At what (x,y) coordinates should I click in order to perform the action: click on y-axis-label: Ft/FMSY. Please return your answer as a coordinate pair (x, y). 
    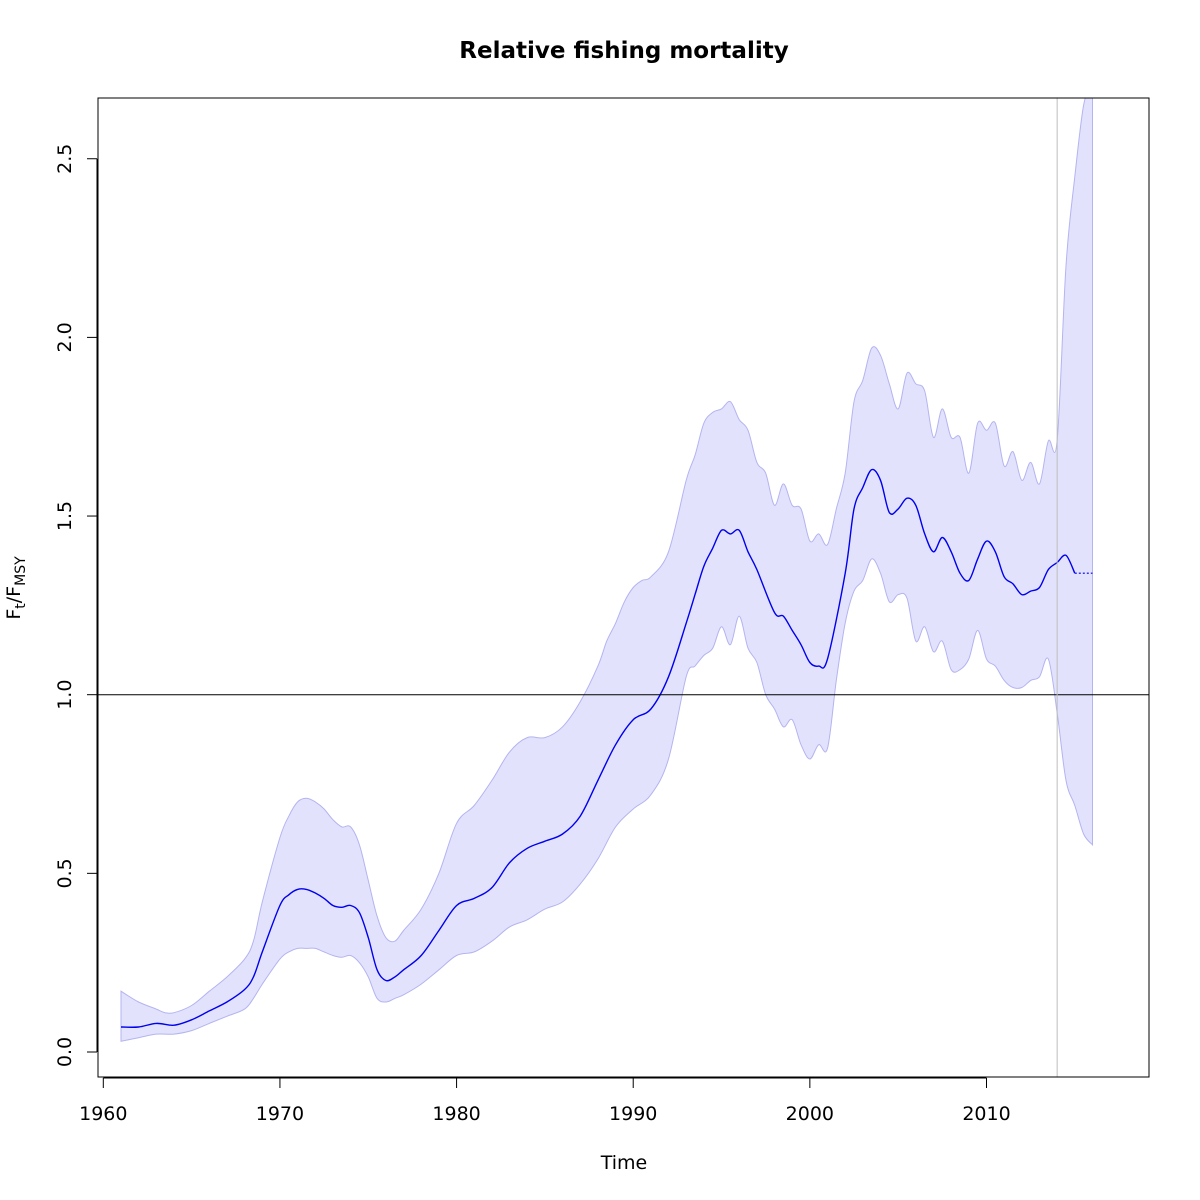
    Looking at the image, I should click on (16, 588).